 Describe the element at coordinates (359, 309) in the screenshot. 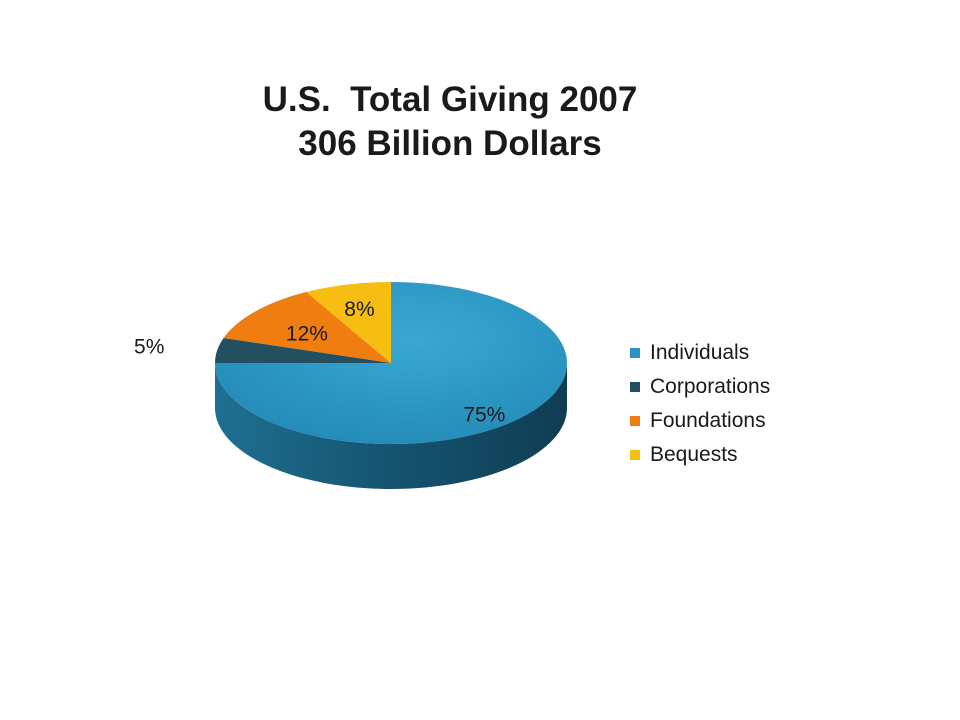

I see `pie-label-bequests: 8%` at that location.